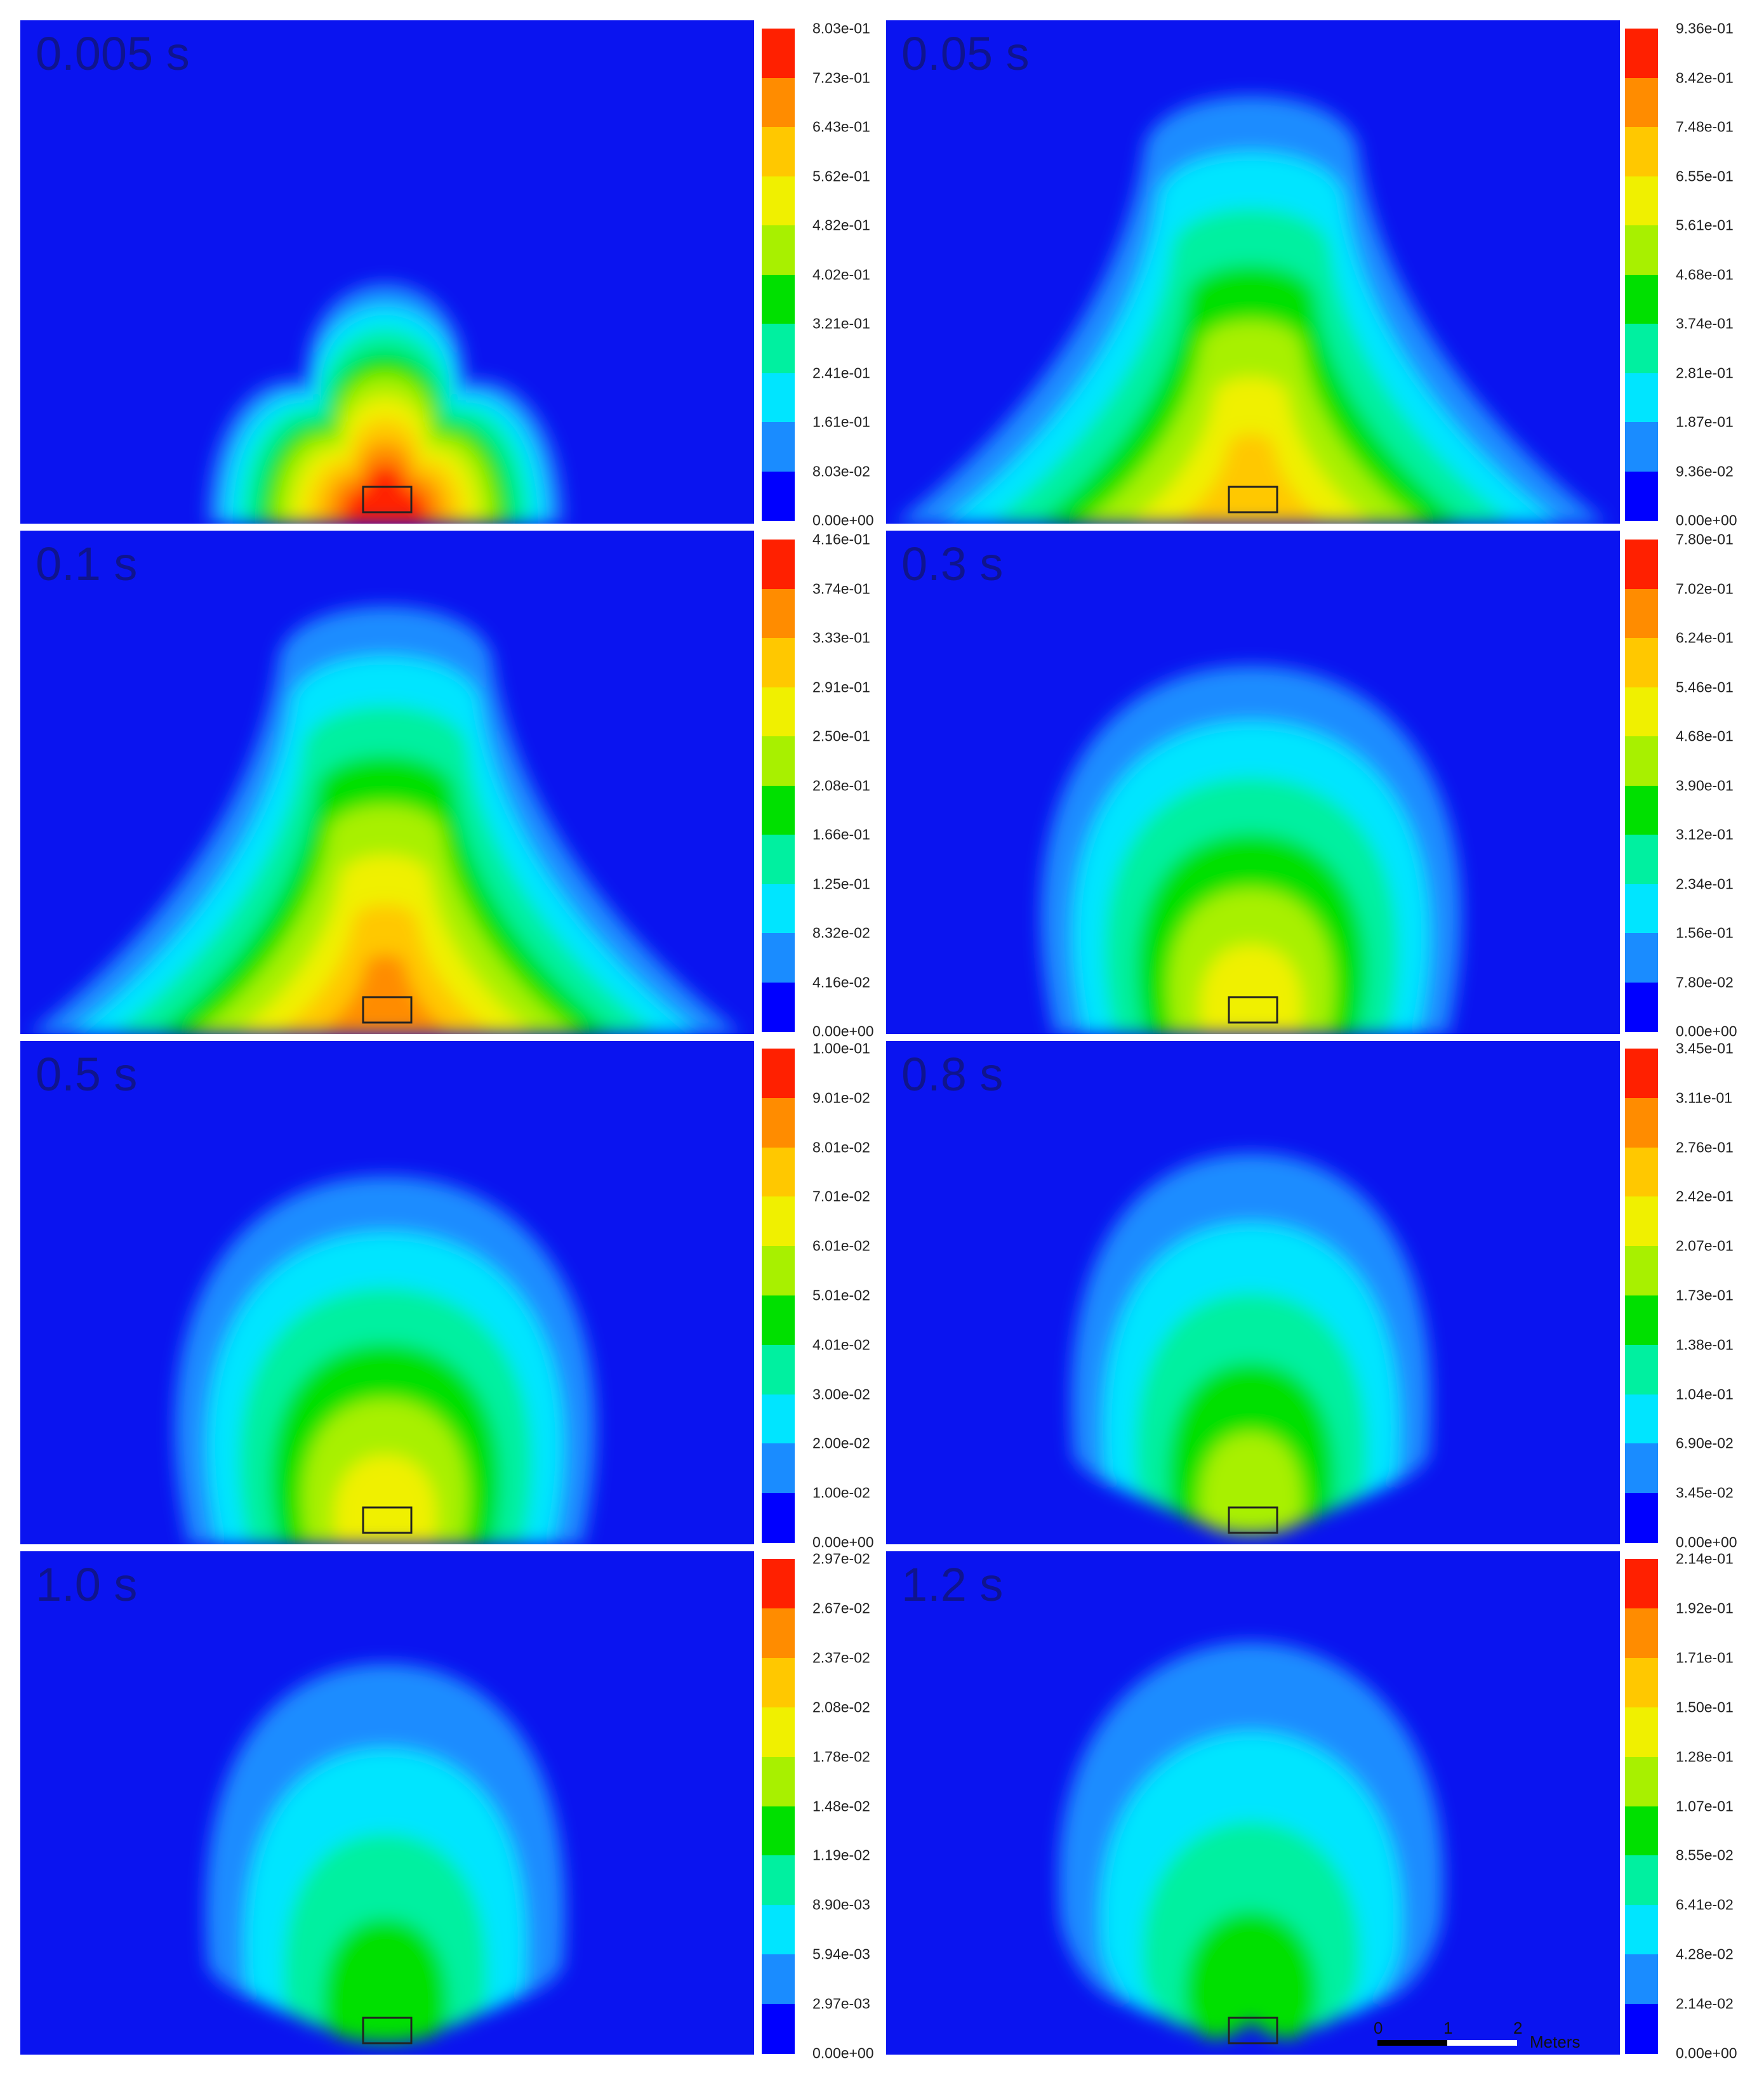  I want to click on colorbar-tick-label: 2.08e-01, so click(841, 785).